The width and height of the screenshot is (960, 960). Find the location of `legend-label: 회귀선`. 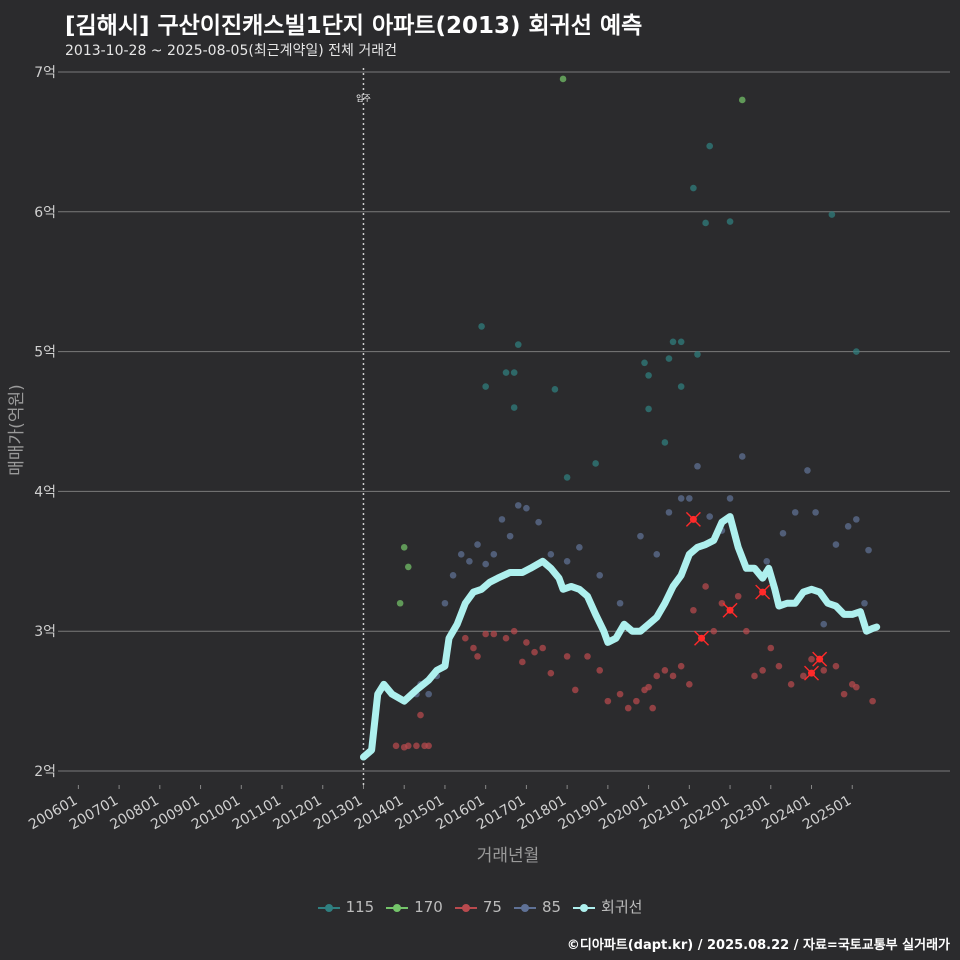

legend-label: 회귀선 is located at coordinates (622, 907).